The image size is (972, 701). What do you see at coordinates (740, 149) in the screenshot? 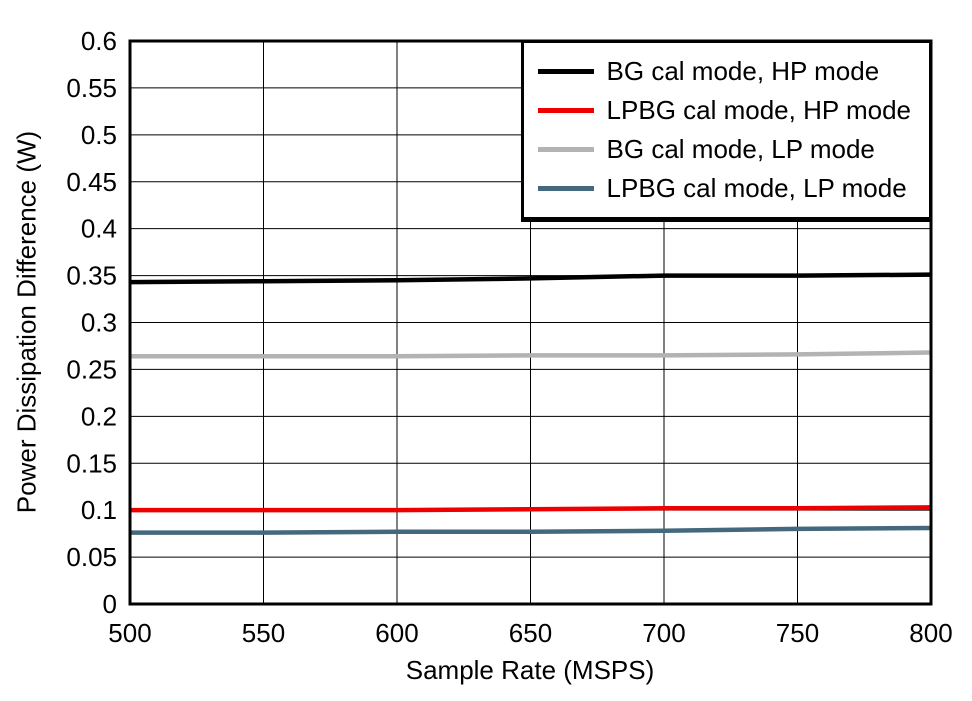
I see `legend-label: BG cal mode, LP mode` at bounding box center [740, 149].